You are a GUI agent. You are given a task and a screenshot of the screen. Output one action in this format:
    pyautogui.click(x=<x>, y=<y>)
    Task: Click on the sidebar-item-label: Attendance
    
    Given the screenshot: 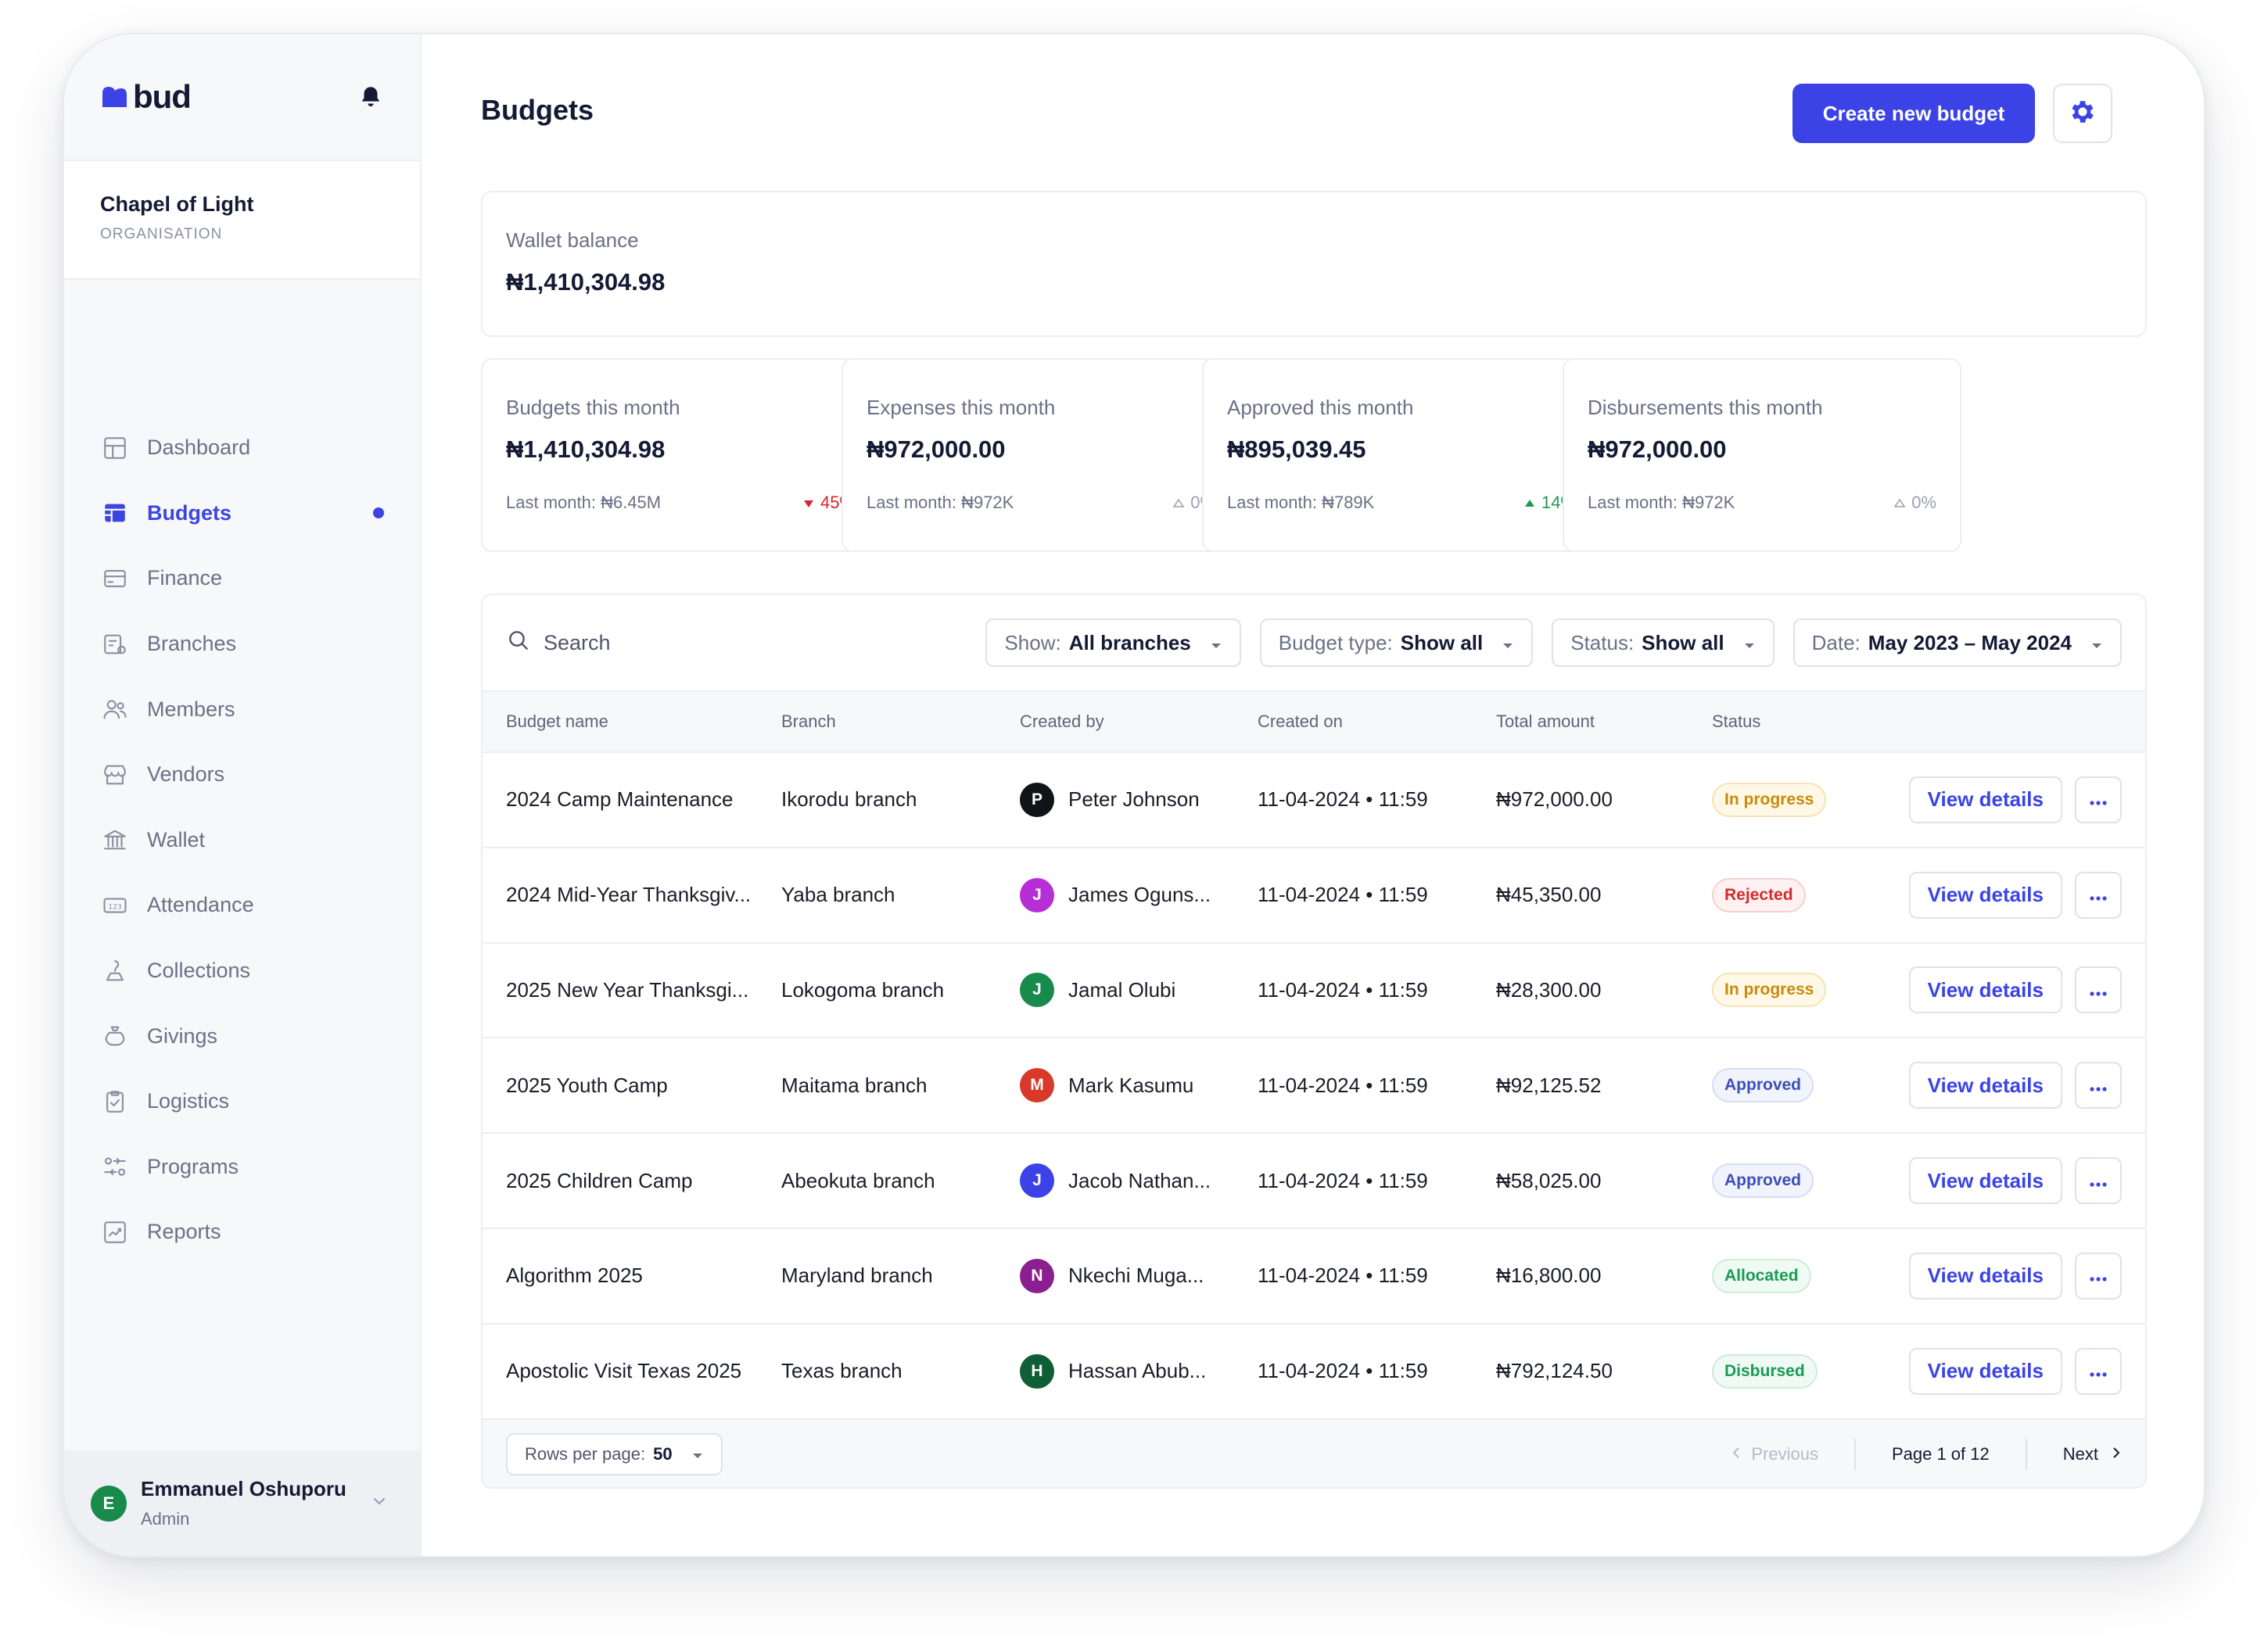 What is the action you would take?
    pyautogui.click(x=201, y=905)
    